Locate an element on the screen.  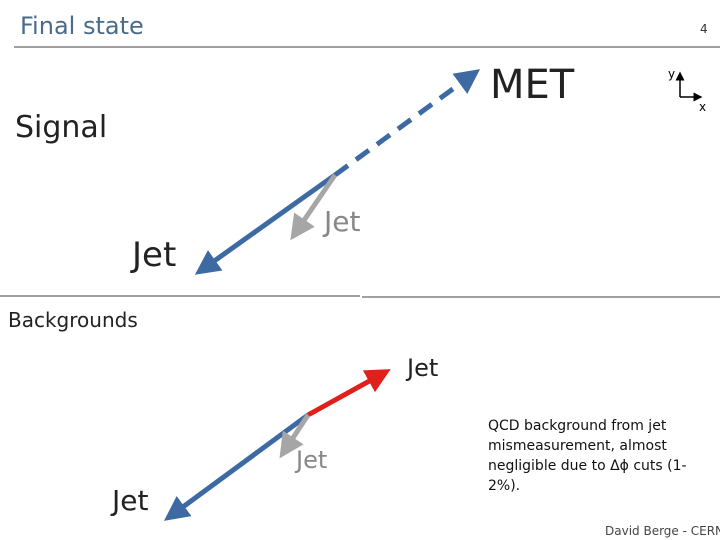
signal-label: Signal is located at coordinates (61, 127).